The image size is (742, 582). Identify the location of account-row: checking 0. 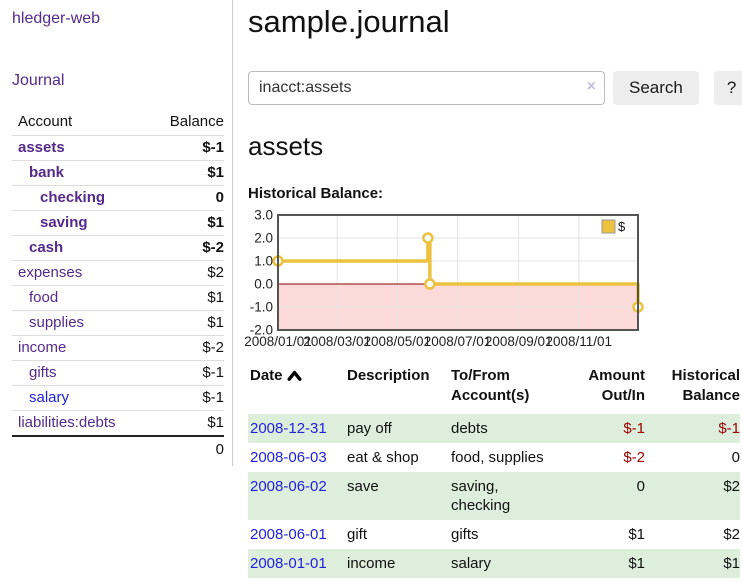
(118, 198).